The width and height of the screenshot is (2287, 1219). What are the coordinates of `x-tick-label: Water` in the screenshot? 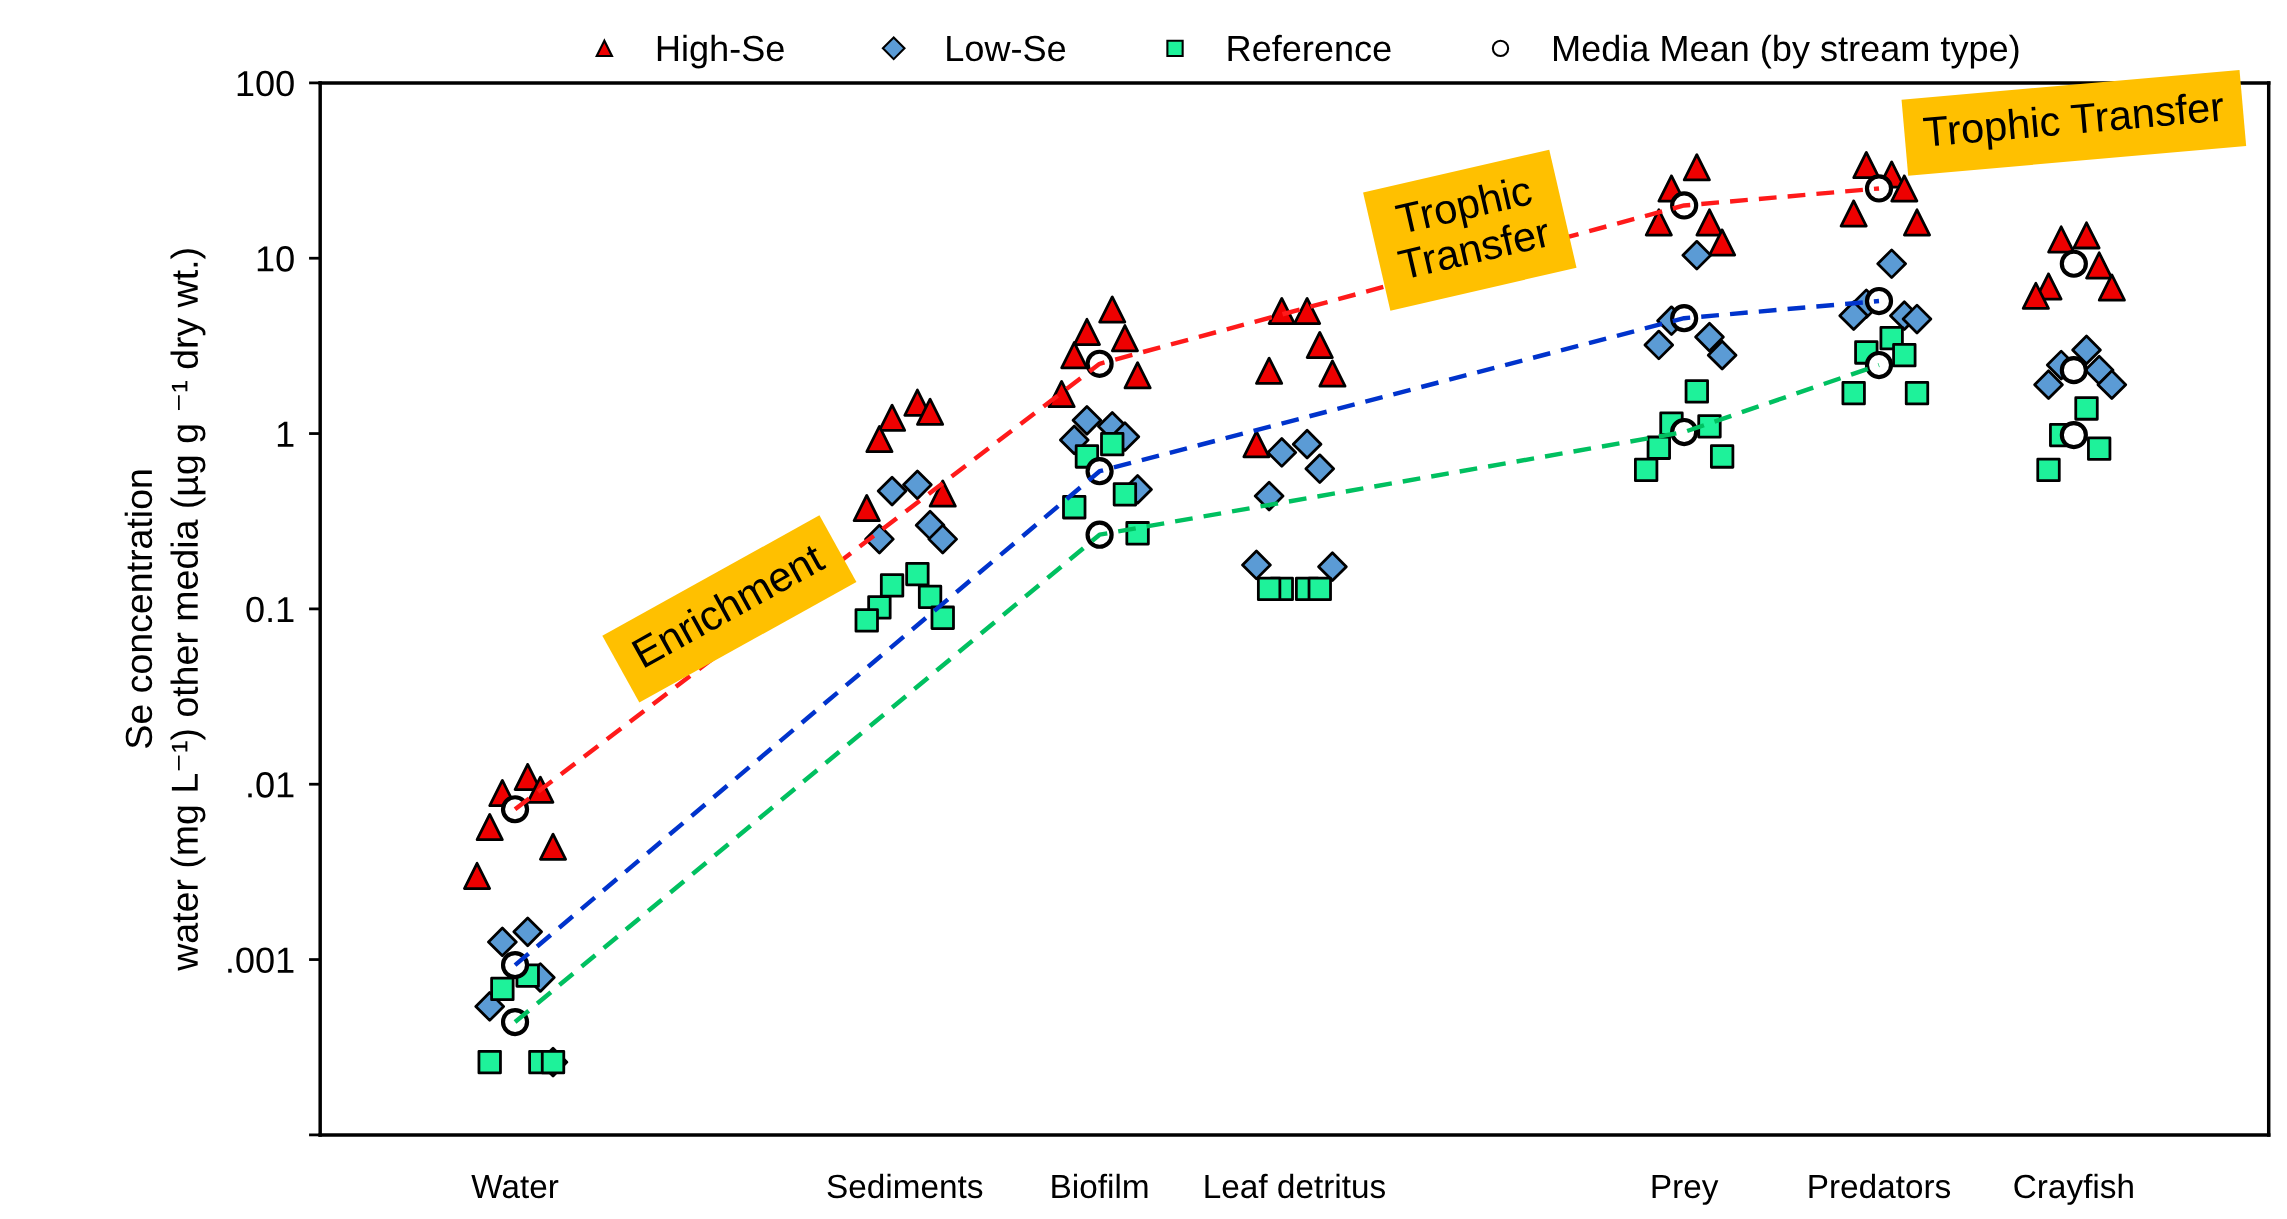 It's located at (515, 1187).